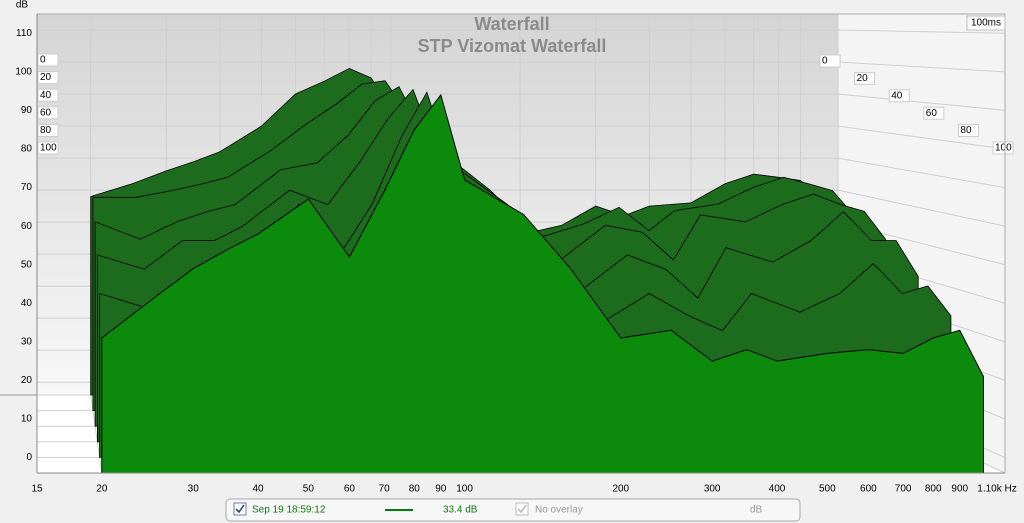 This screenshot has height=523, width=1024. What do you see at coordinates (258, 489) in the screenshot?
I see `x-tick-label: 40` at bounding box center [258, 489].